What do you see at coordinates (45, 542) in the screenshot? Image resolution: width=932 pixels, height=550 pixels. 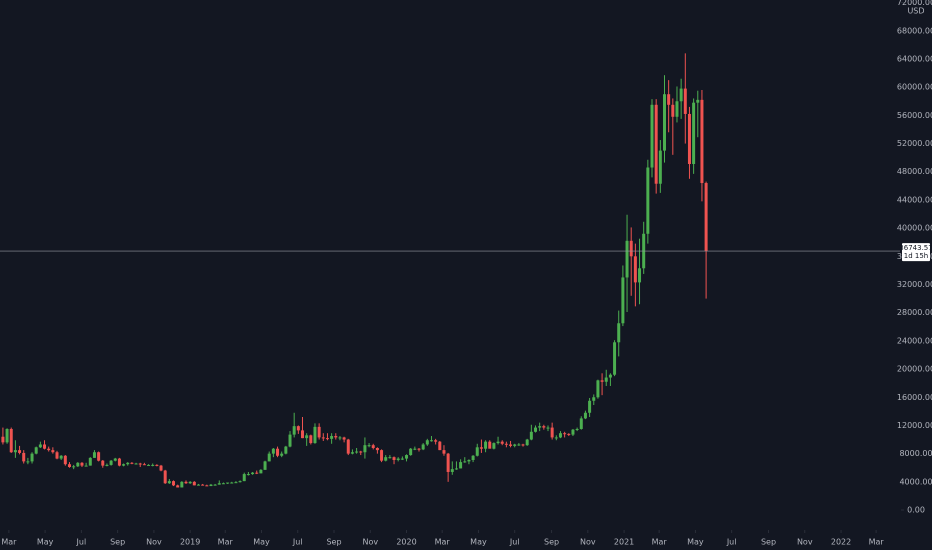 I see `x-tick-label: May` at bounding box center [45, 542].